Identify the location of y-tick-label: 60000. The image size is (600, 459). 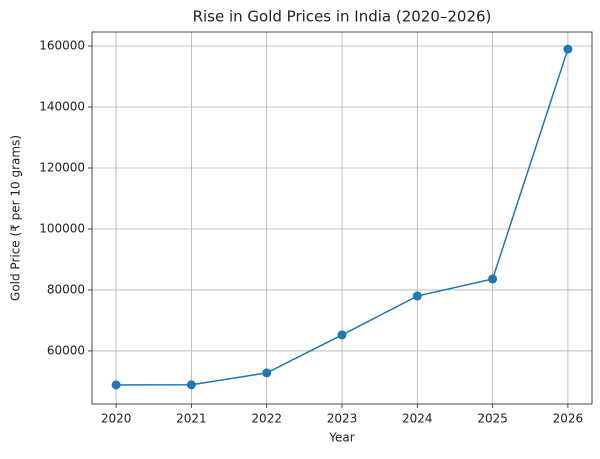
(66, 350).